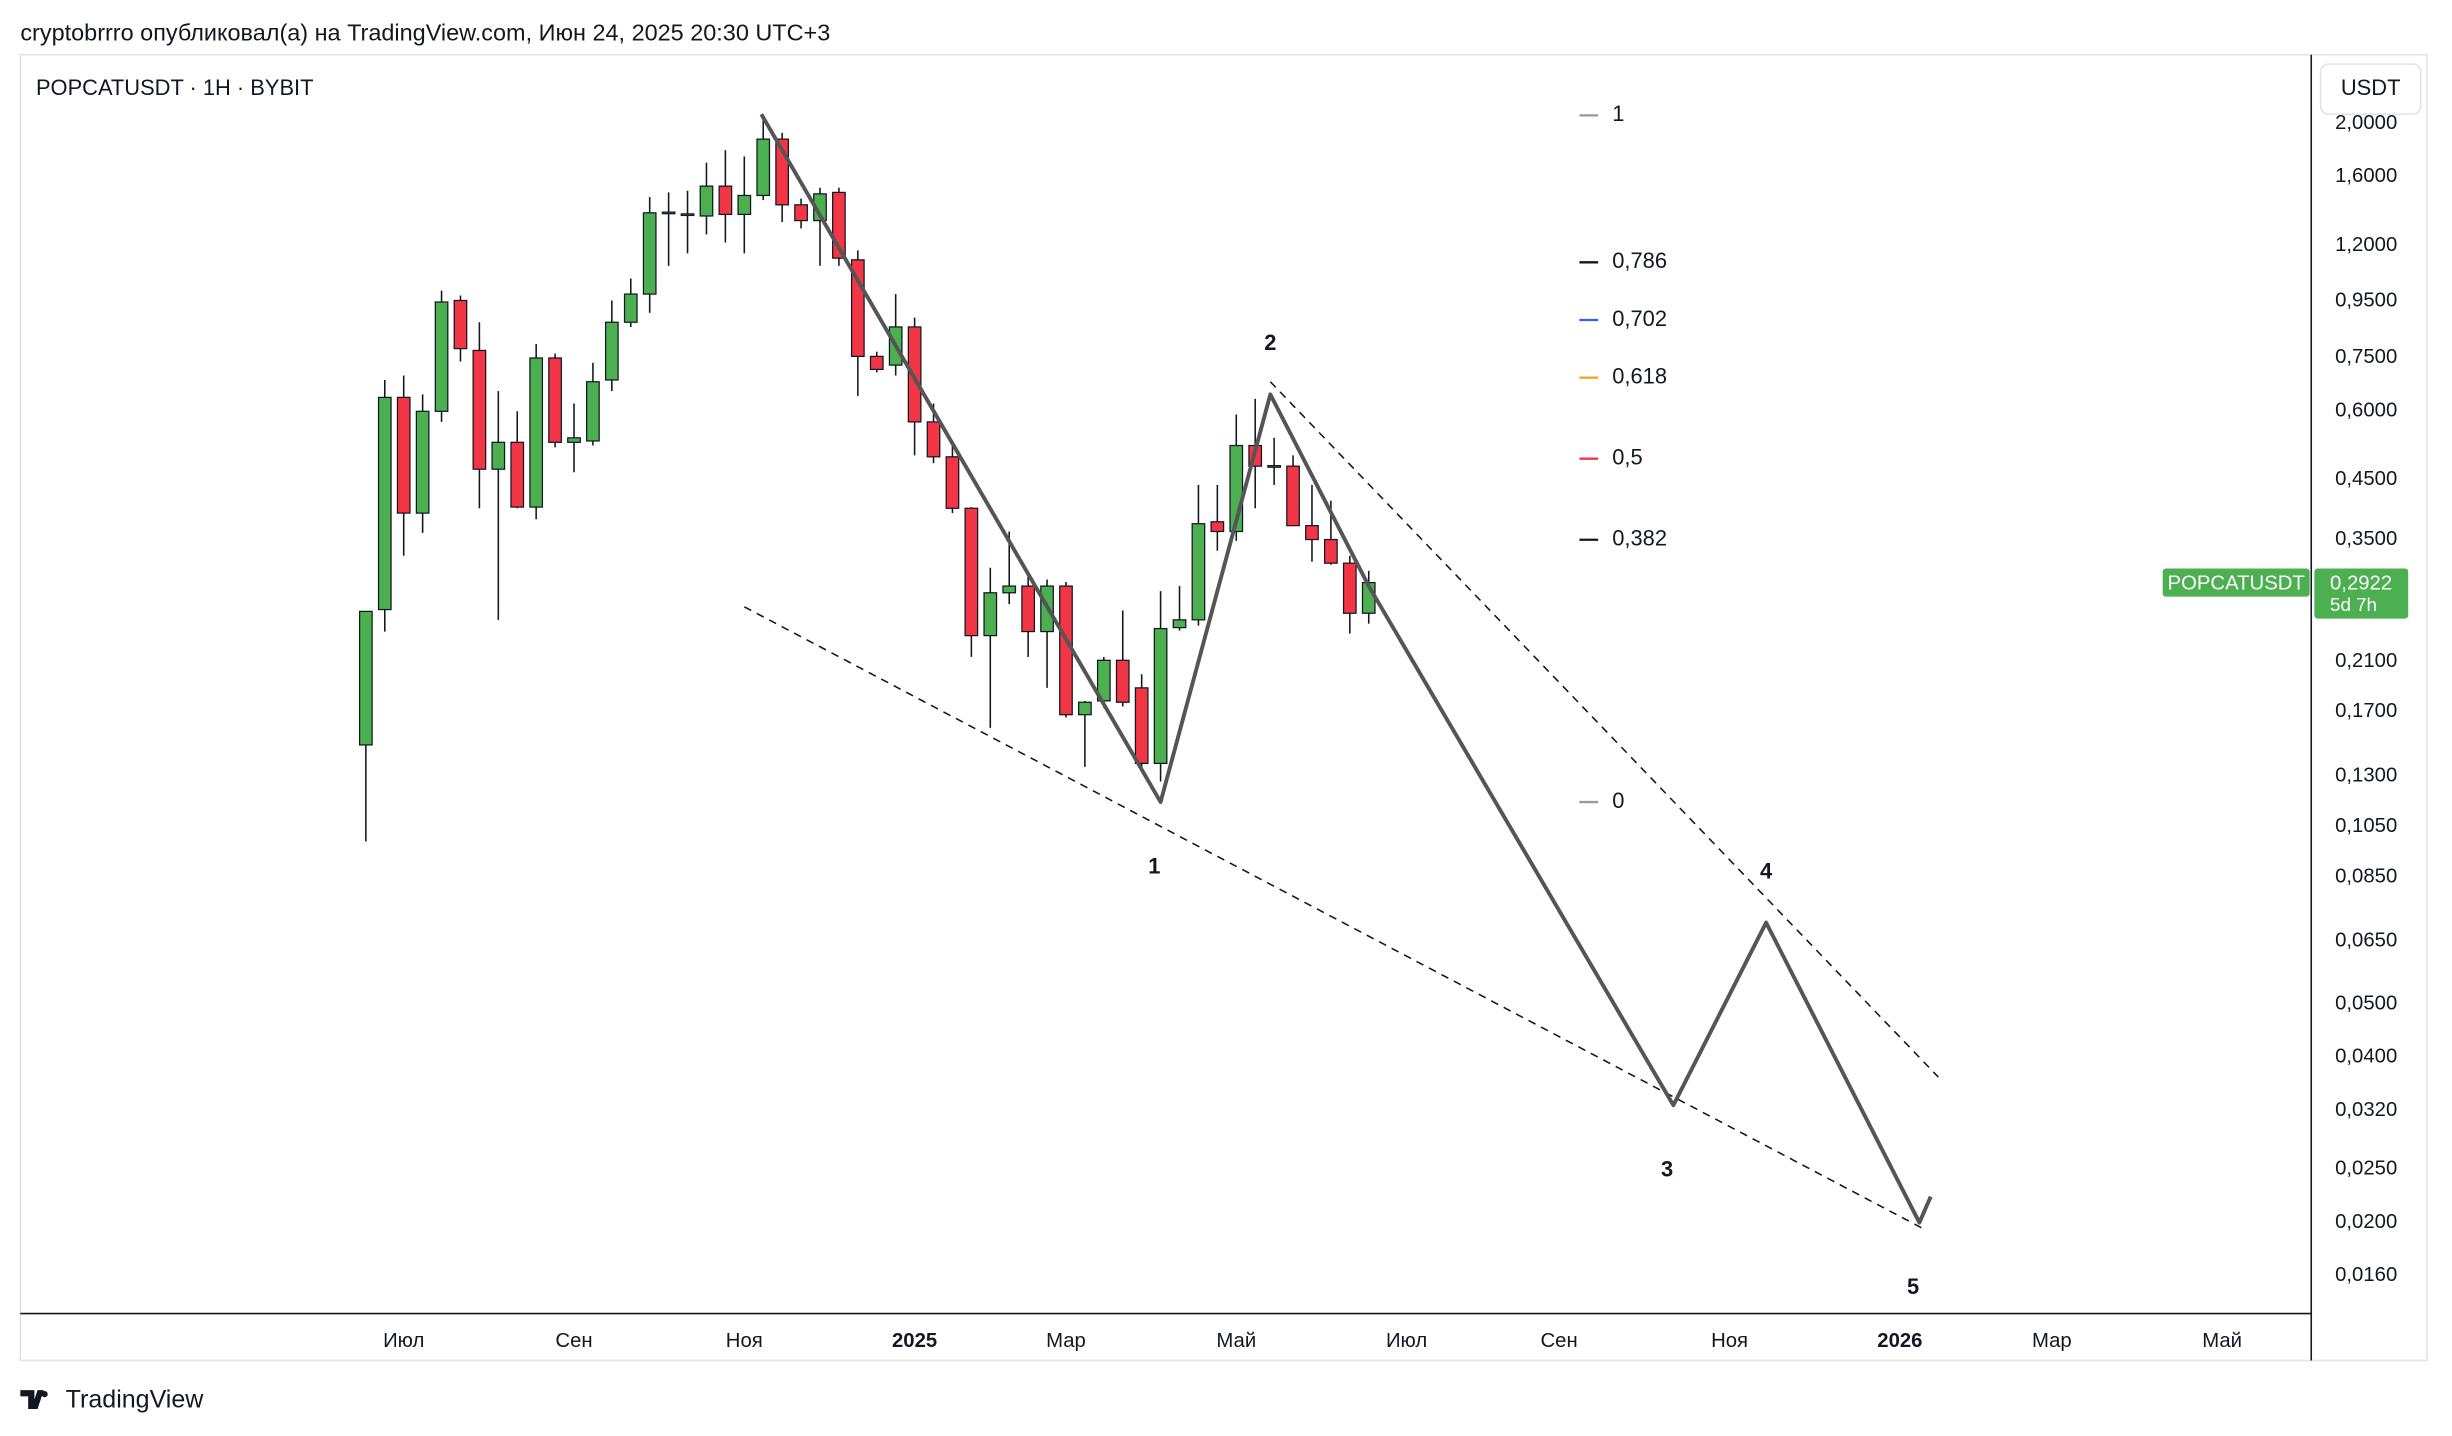 The image size is (2452, 1436). What do you see at coordinates (2052, 1341) in the screenshot?
I see `x-tick-label: Мар` at bounding box center [2052, 1341].